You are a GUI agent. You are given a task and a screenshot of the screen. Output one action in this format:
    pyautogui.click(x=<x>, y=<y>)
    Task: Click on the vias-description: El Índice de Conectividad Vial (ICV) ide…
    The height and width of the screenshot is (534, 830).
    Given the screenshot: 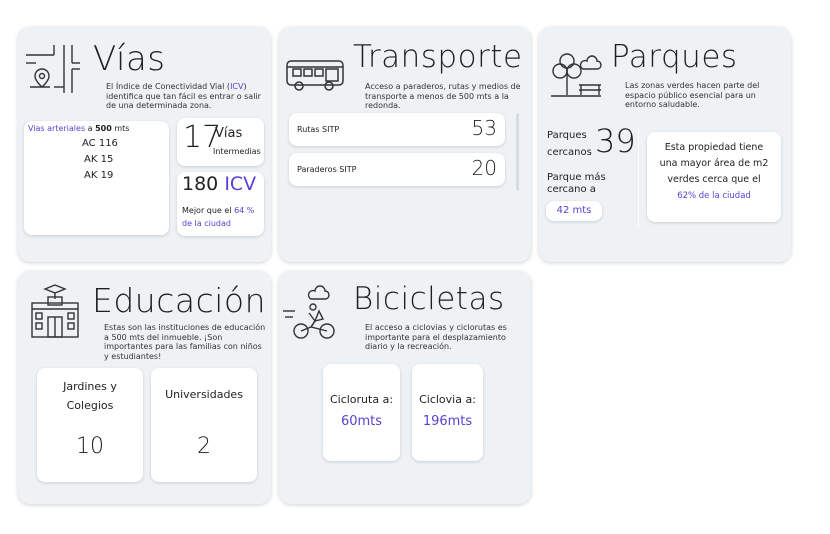 What is the action you would take?
    pyautogui.click(x=183, y=96)
    